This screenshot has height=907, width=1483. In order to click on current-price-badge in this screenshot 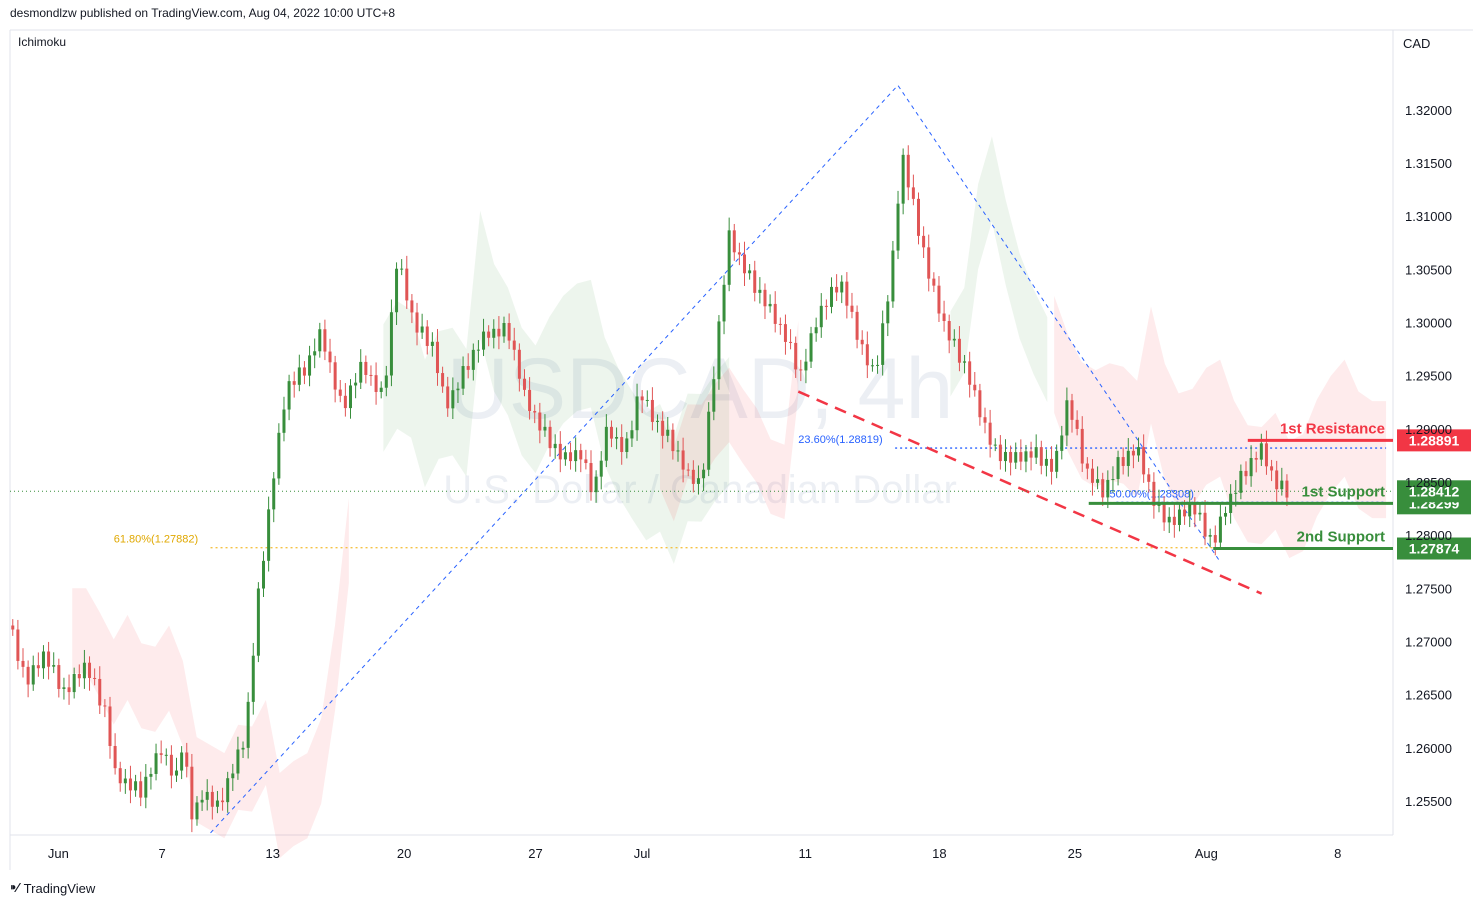, I will do `click(1434, 491)`.